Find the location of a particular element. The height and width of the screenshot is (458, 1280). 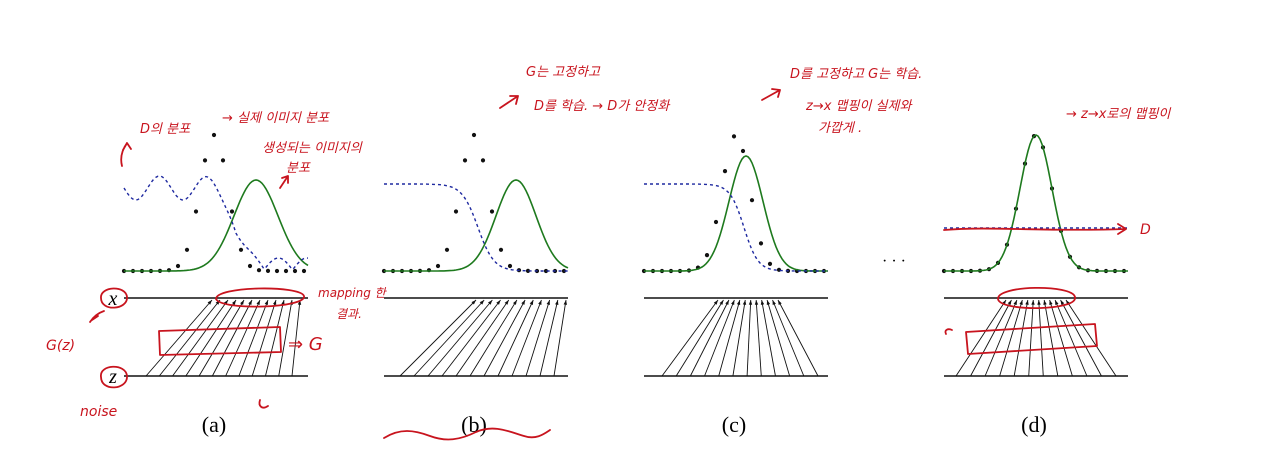

panel-a-label: (a) is located at coordinates (214, 424).